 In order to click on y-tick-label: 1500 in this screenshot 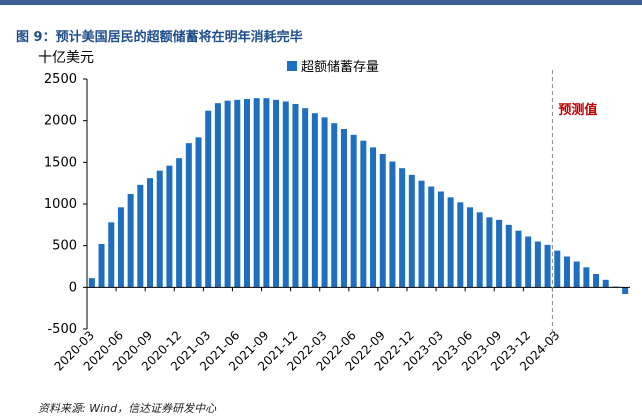, I will do `click(60, 162)`.